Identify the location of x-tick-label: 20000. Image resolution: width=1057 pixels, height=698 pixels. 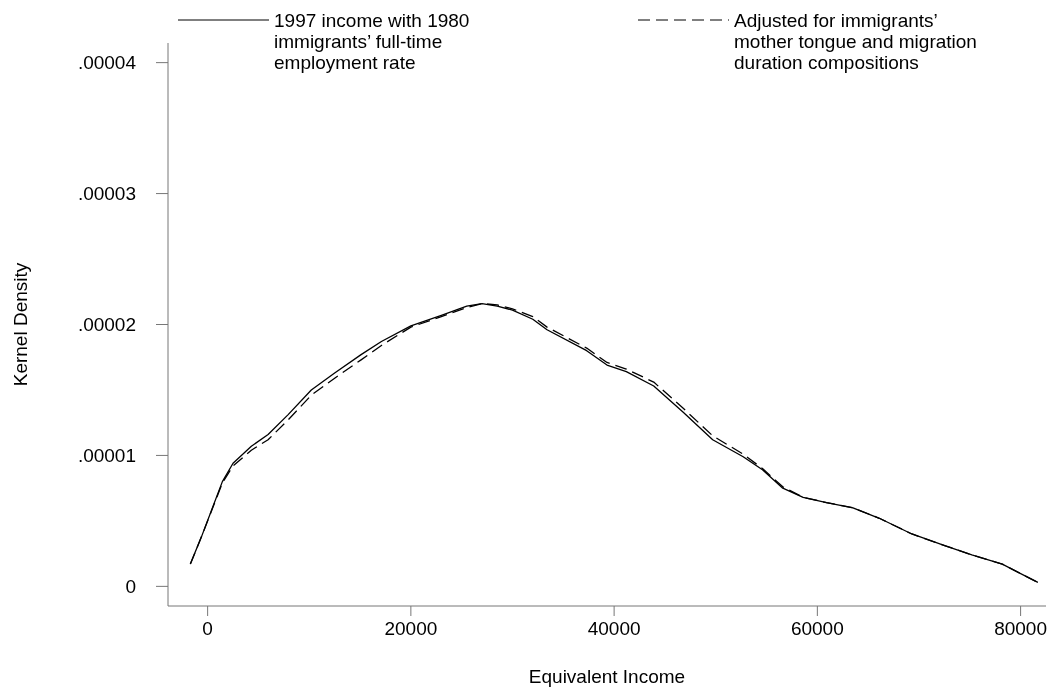
(411, 629).